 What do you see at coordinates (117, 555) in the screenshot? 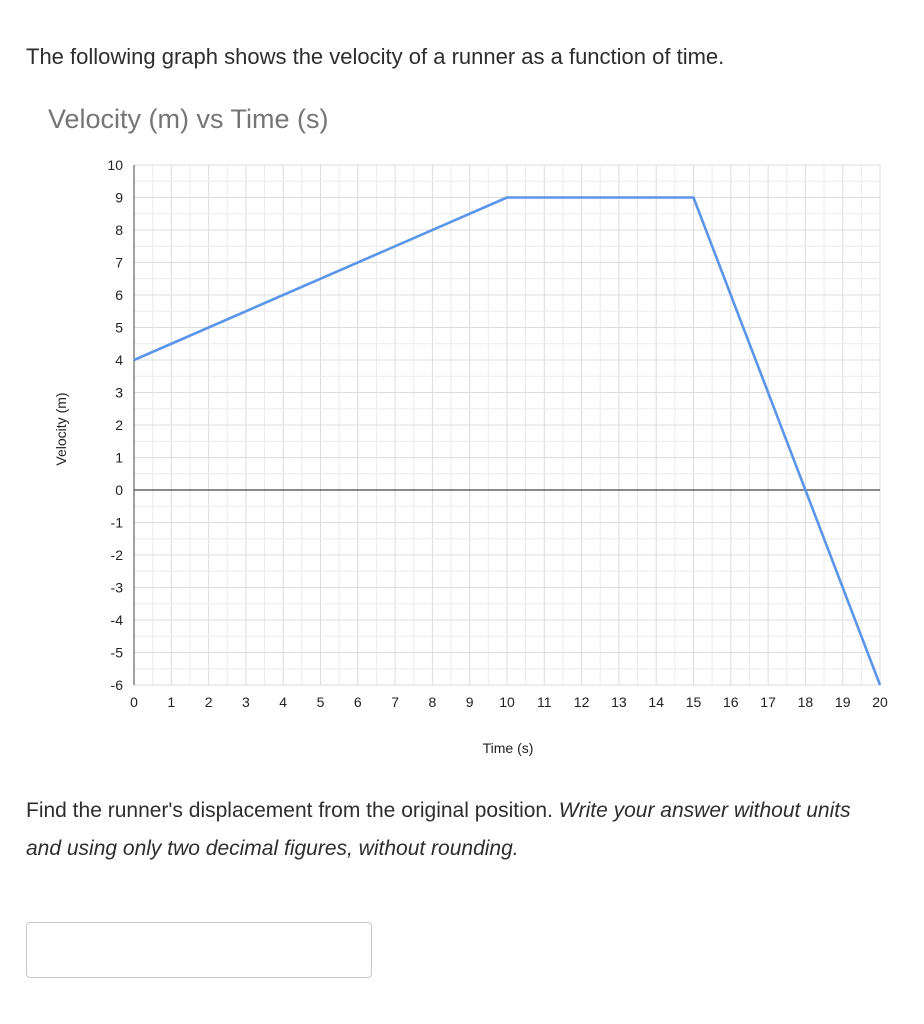
I see `y-tick-label: -2` at bounding box center [117, 555].